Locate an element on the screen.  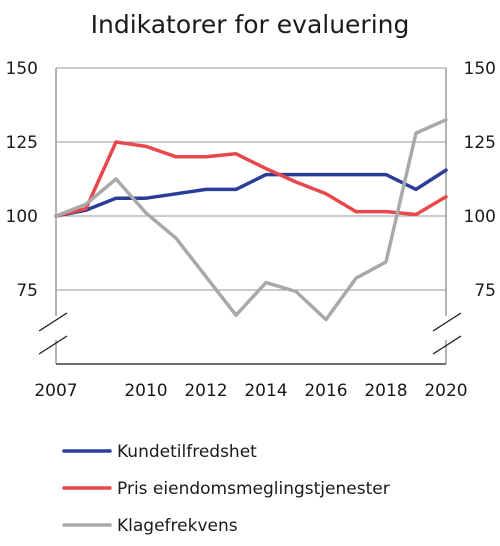
y-tick-label-right: 75 is located at coordinates (485, 291).